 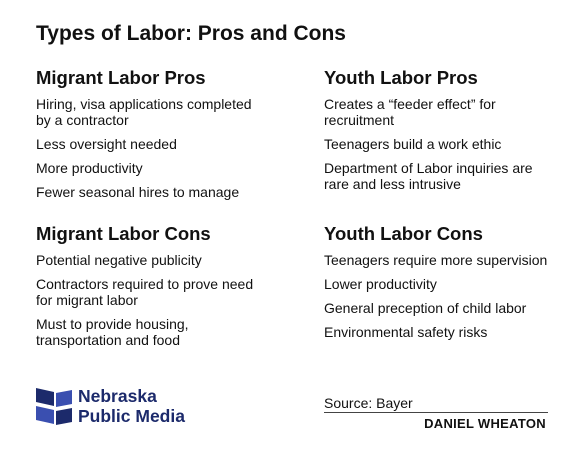 I want to click on logo-line: Public Media, so click(x=131, y=416).